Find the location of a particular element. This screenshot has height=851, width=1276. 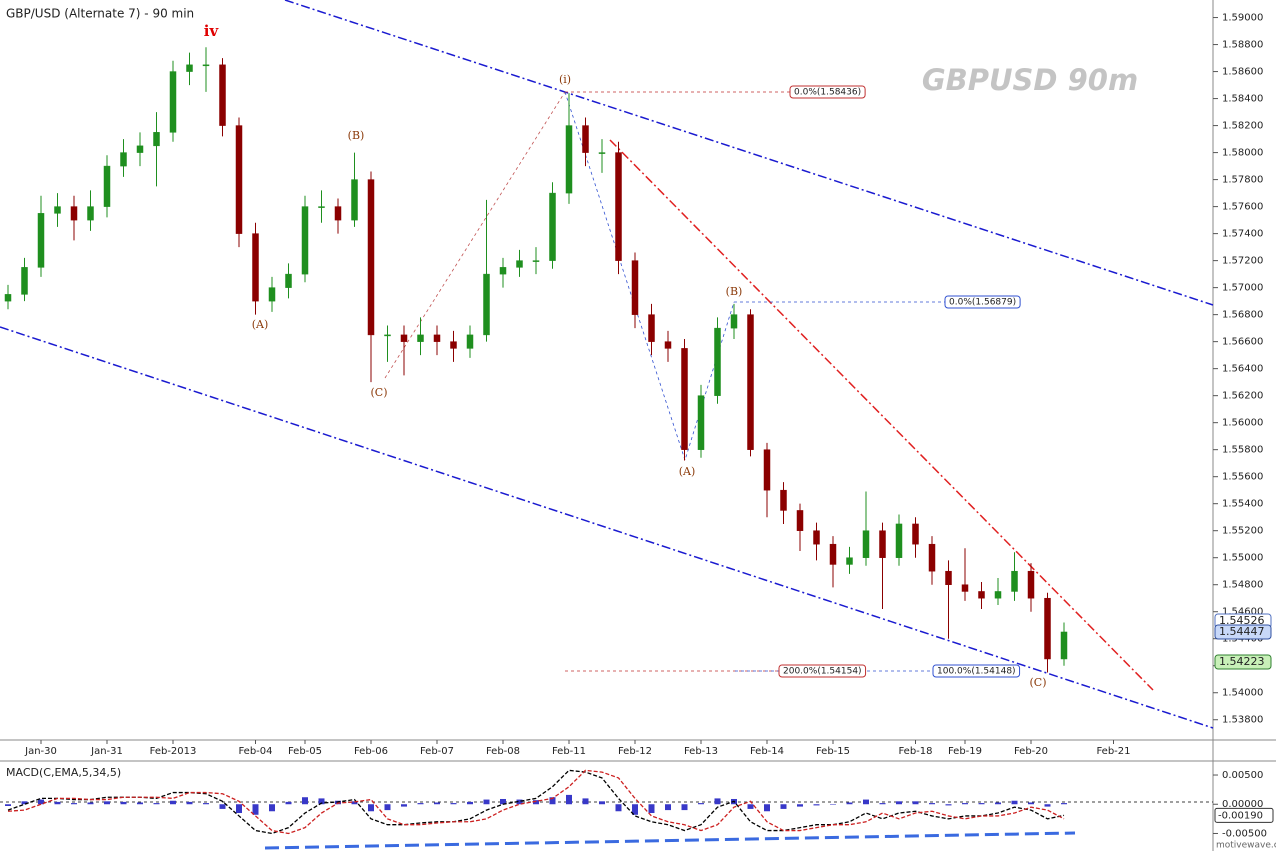

price-readout-box is located at coordinates (1243, 632).